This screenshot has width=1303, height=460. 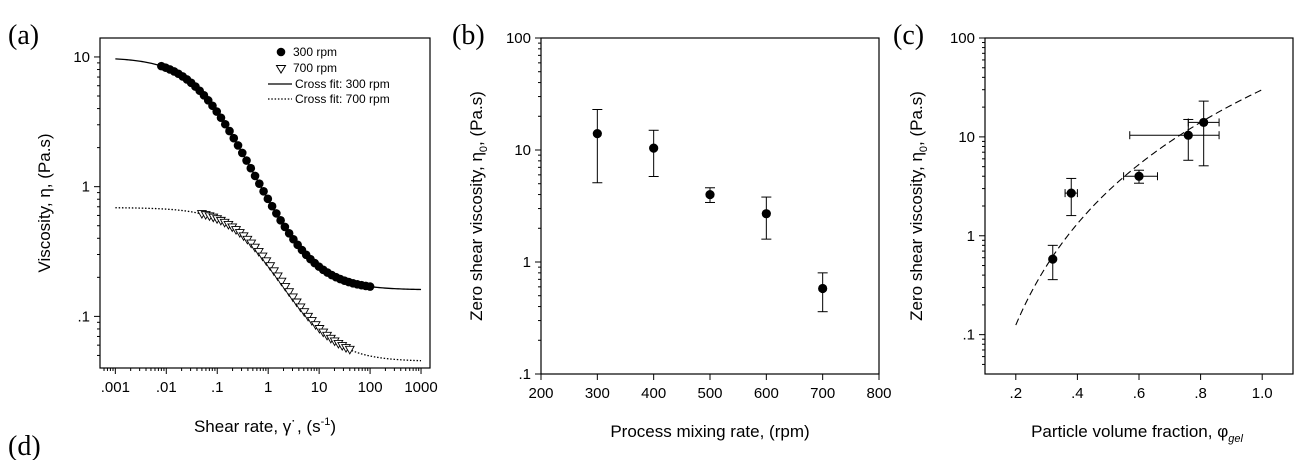 I want to click on x-tick-label: .4, so click(x=1077, y=393).